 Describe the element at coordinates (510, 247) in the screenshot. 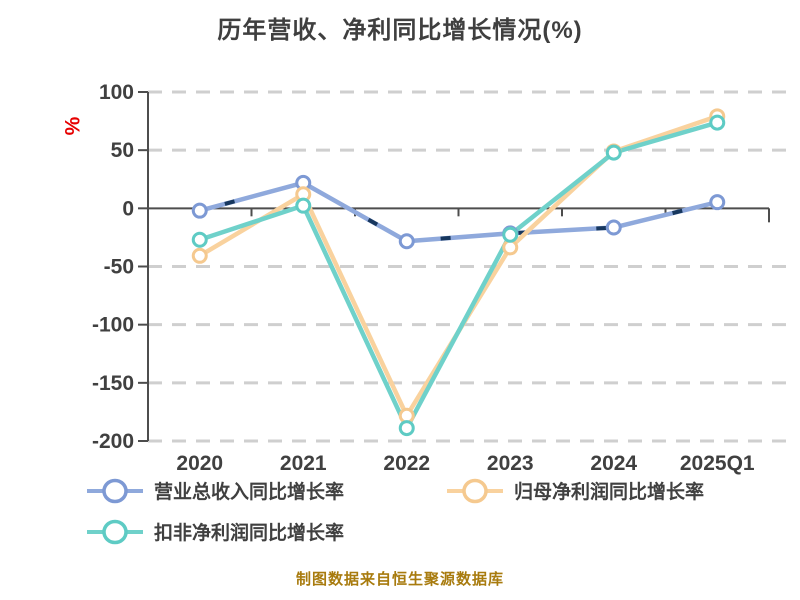

I see `data-point-marker-s1-2023` at that location.